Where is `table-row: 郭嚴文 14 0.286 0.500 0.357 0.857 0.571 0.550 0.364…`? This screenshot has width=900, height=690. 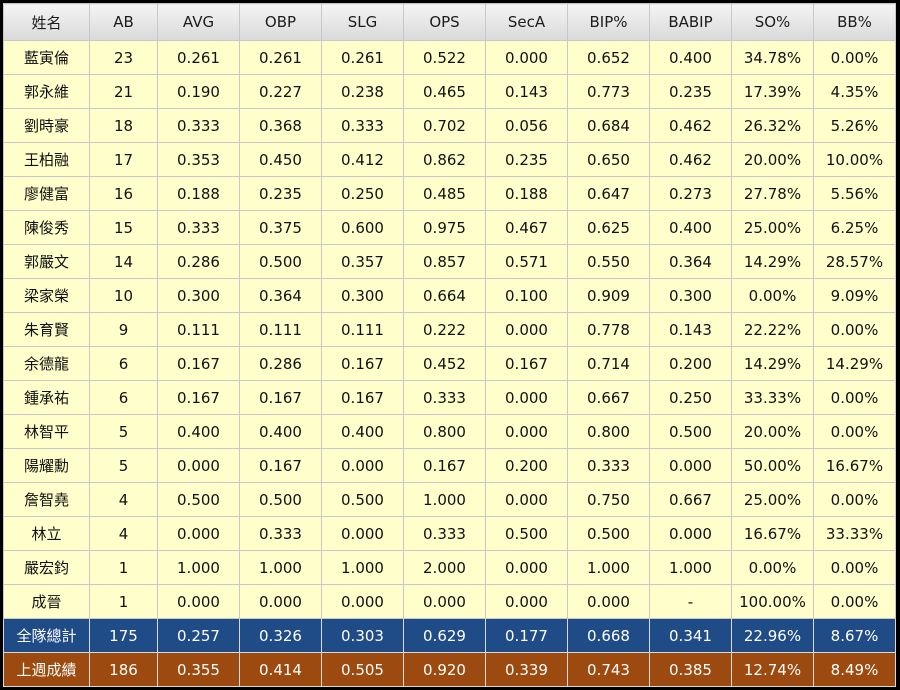
table-row: 郭嚴文 14 0.286 0.500 0.357 0.857 0.571 0.550 0.364… is located at coordinates (449, 261).